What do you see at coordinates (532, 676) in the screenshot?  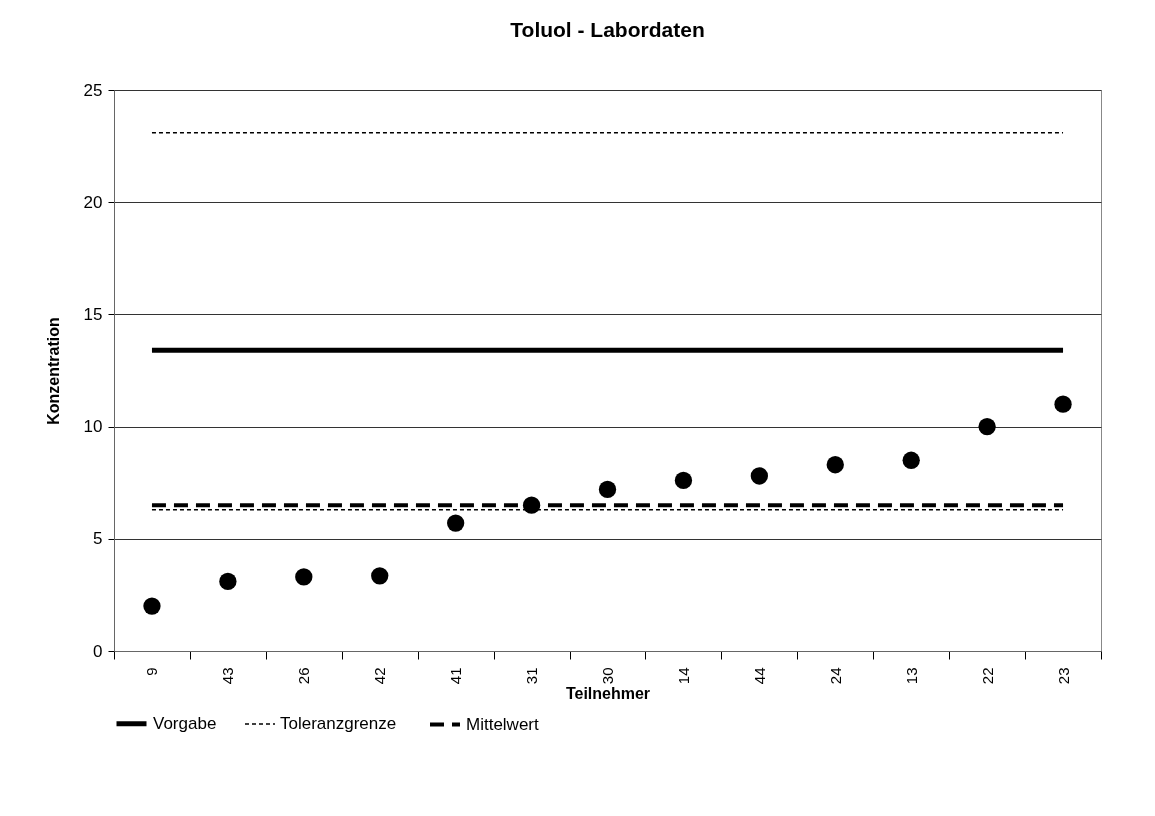 I see `x-tick-label: 31` at bounding box center [532, 676].